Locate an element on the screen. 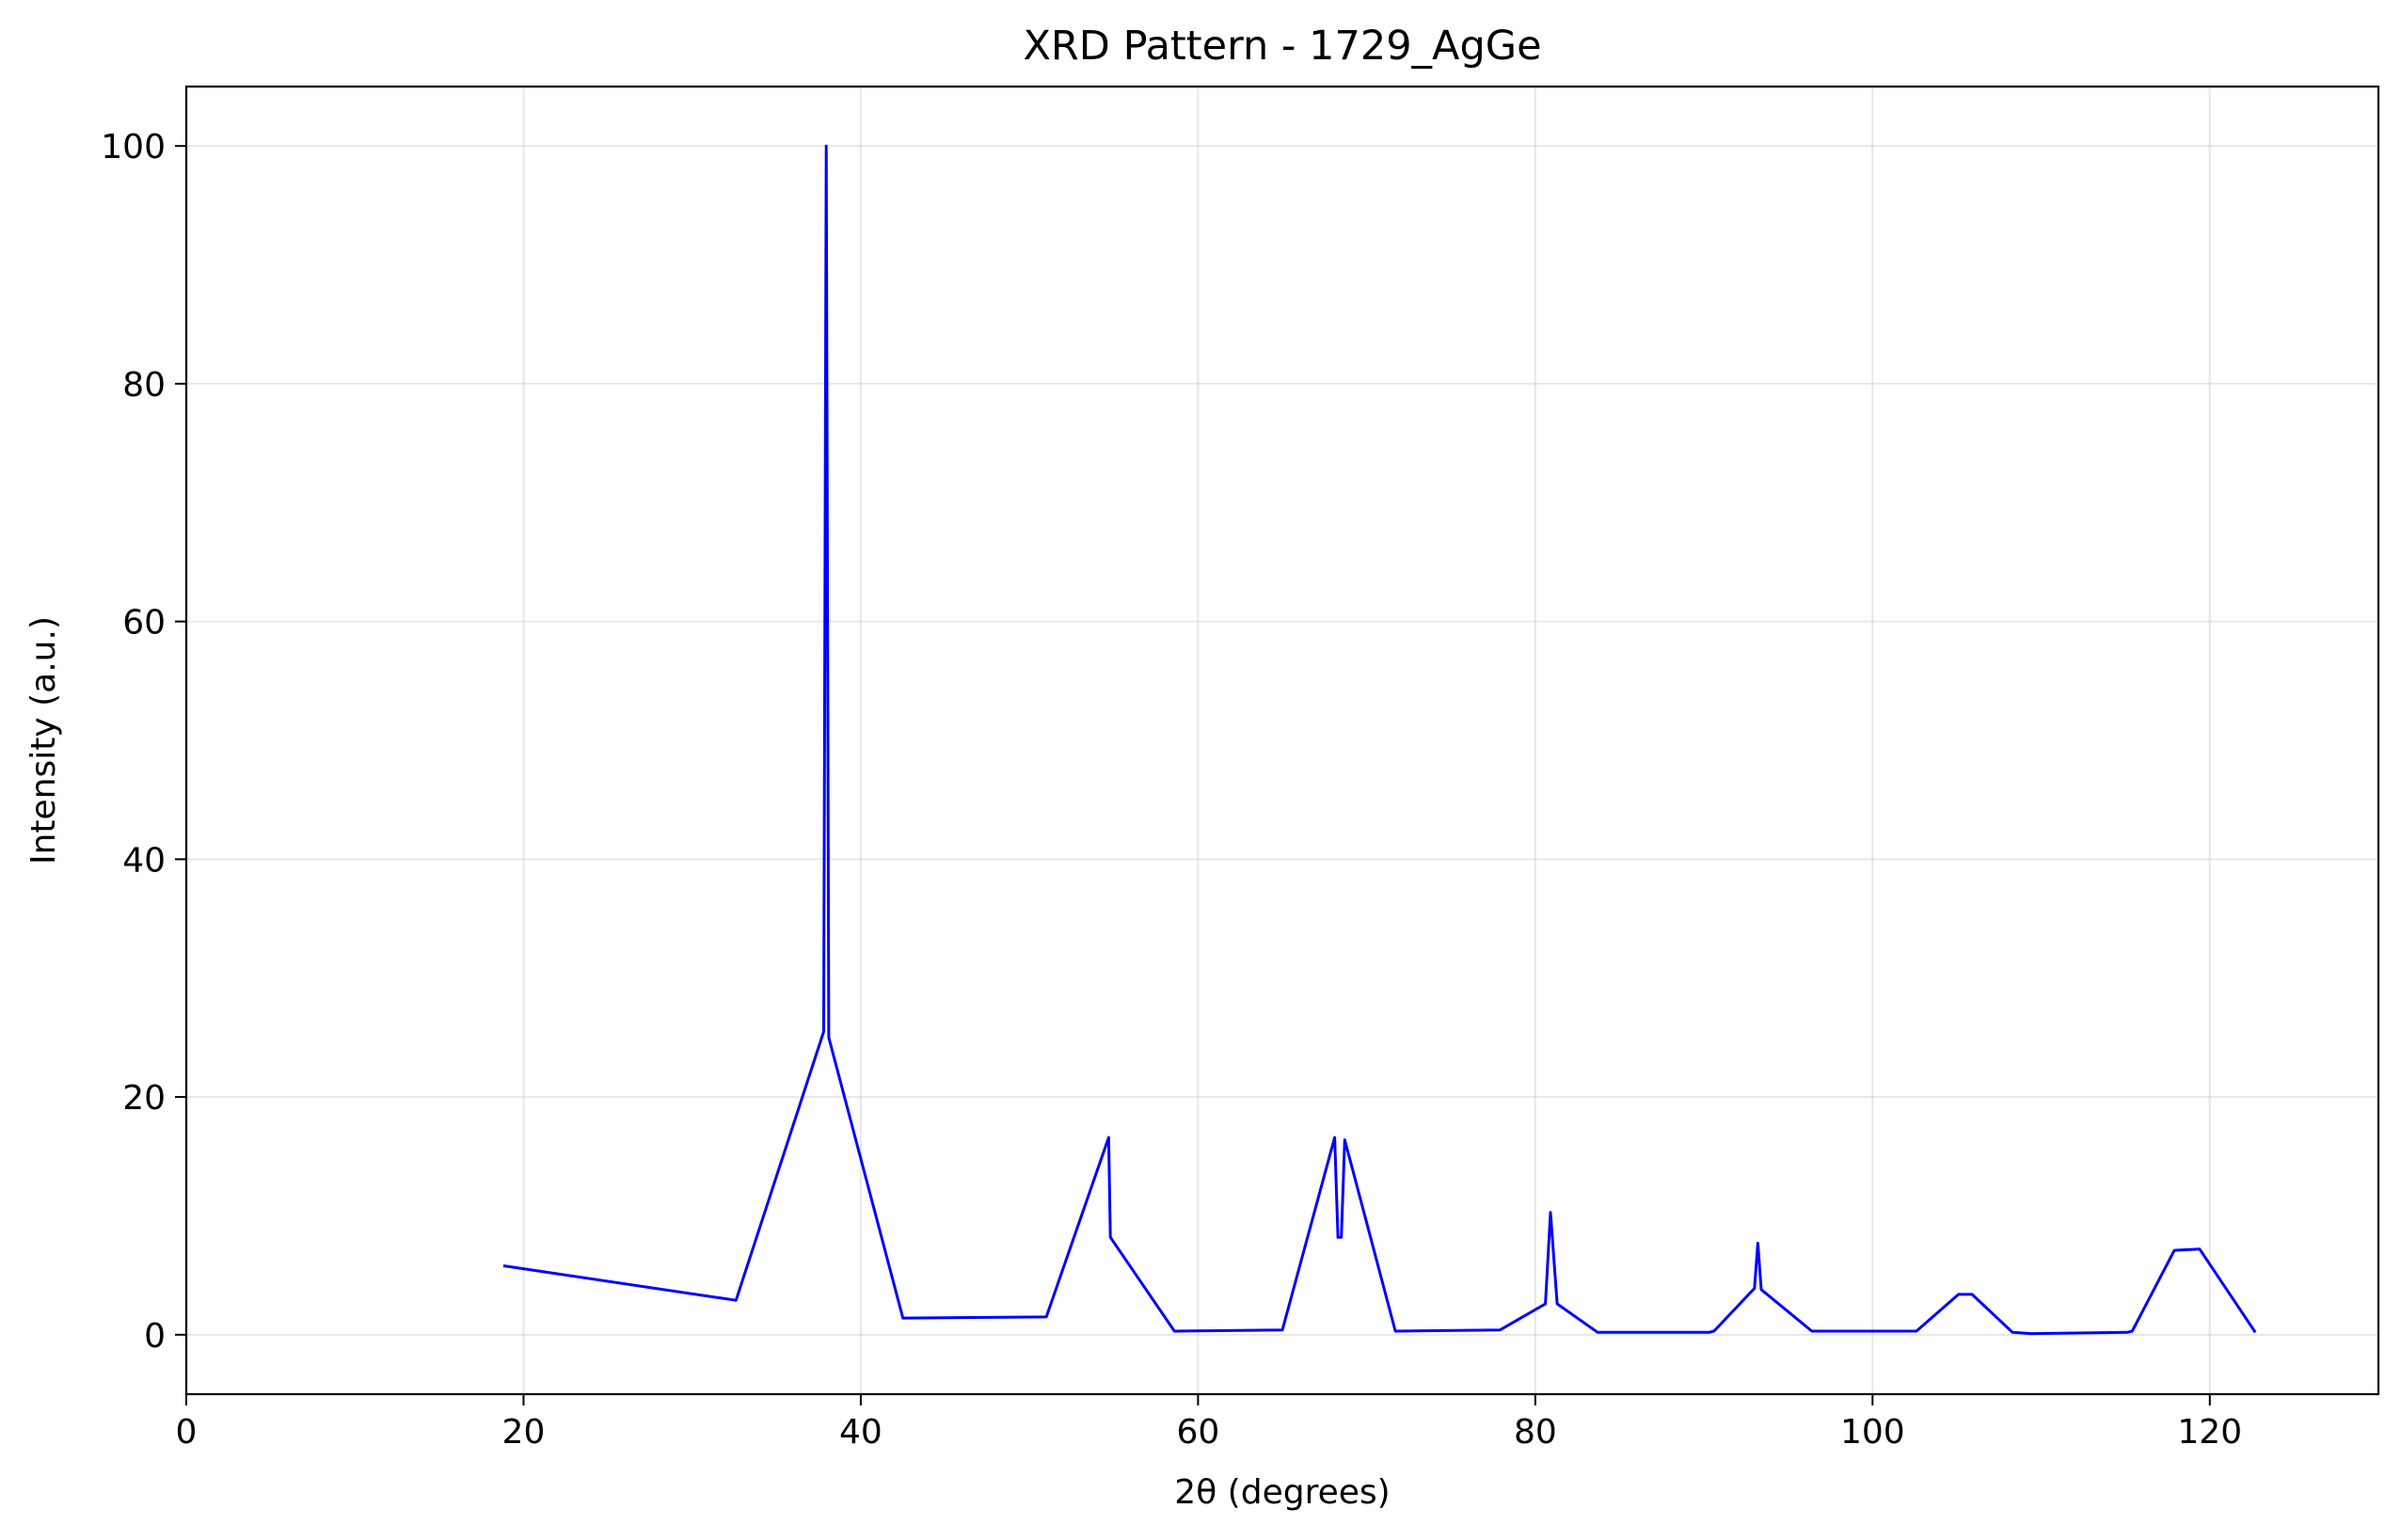 This screenshot has width=2401, height=1540. x-tick-label: 20 is located at coordinates (524, 1432).